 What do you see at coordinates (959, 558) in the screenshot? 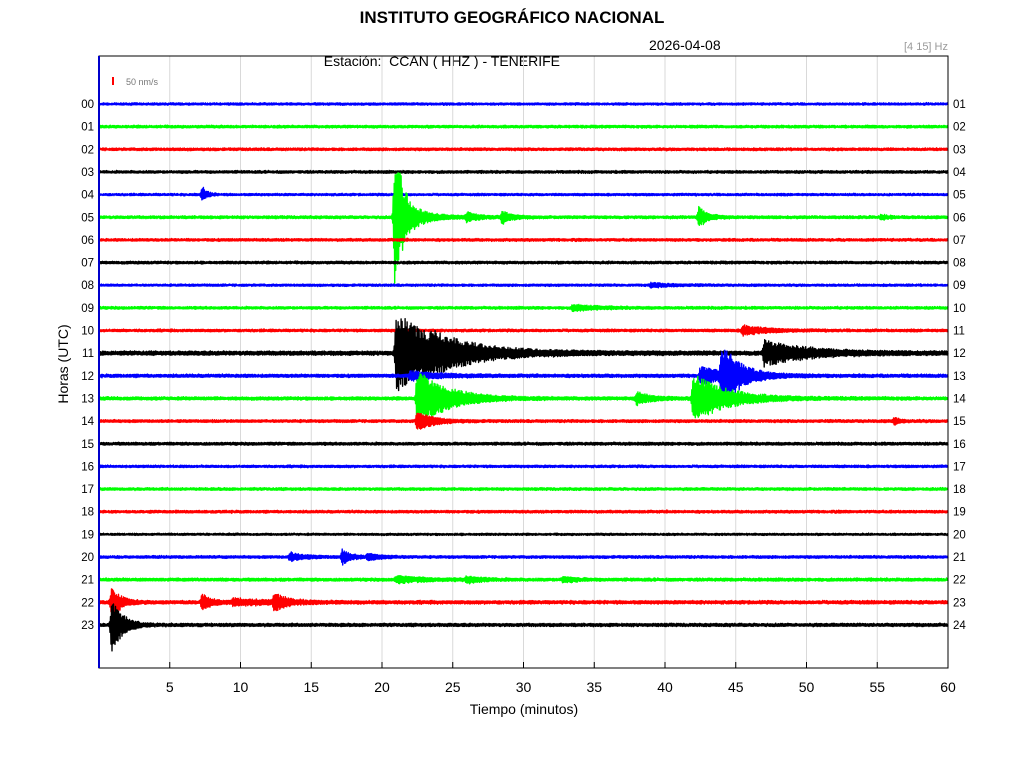
I see `hour-label-right: 21` at bounding box center [959, 558].